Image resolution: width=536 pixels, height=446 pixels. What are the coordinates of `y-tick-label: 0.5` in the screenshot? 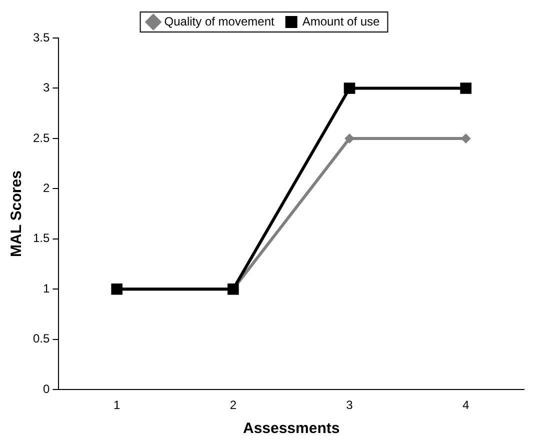 It's located at (41, 339).